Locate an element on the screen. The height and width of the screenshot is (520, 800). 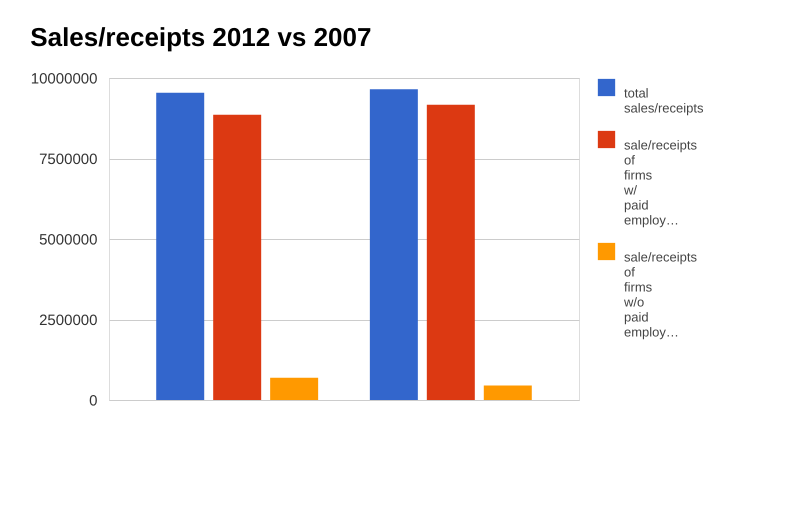
y-tick-label: 5000000 is located at coordinates (68, 240).